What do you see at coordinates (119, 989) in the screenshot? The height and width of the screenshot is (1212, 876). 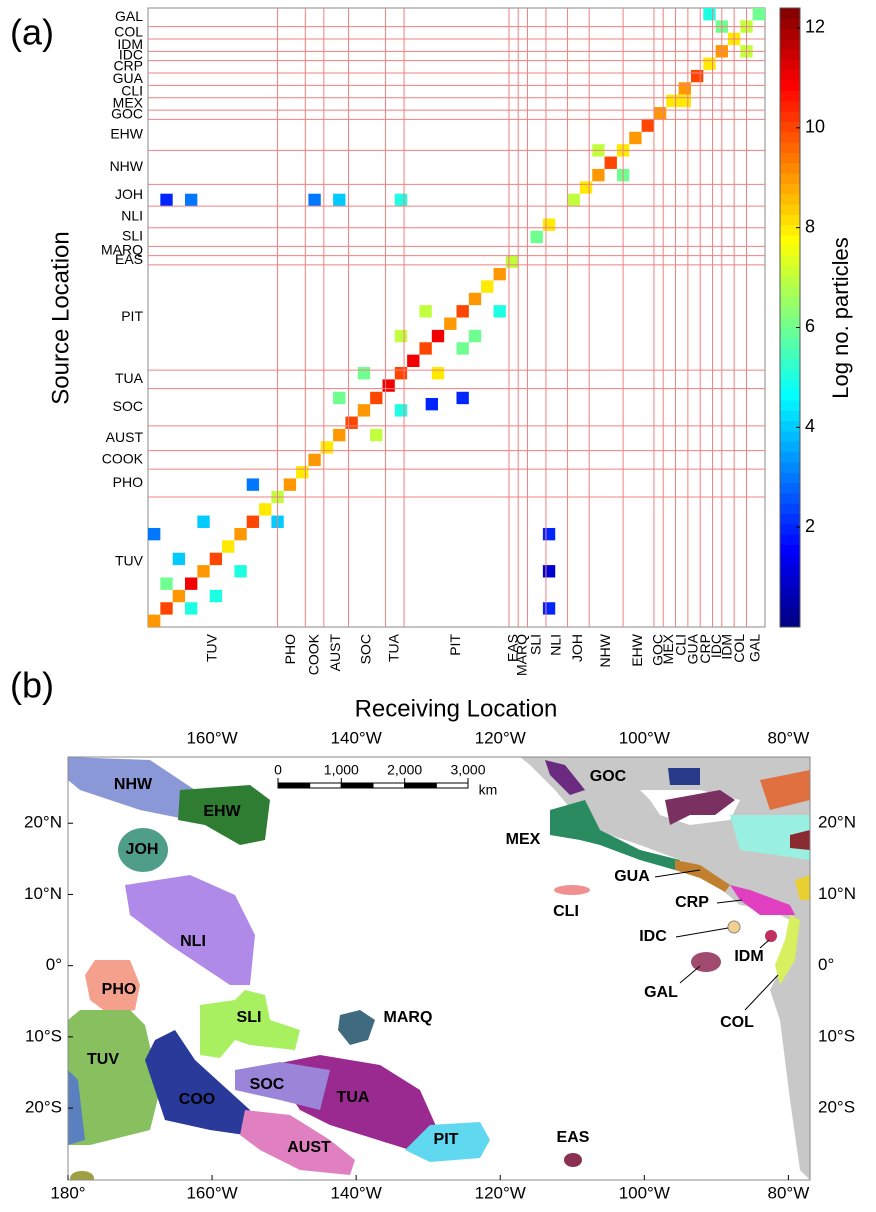 I see `map-label: PHO` at bounding box center [119, 989].